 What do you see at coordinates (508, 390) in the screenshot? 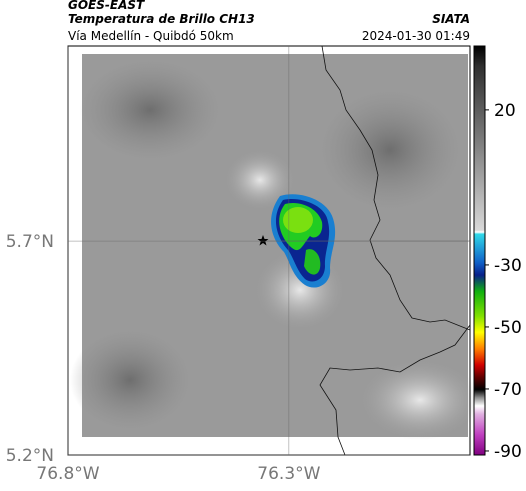
I see `colorbar-tick-label: -70` at bounding box center [508, 390].